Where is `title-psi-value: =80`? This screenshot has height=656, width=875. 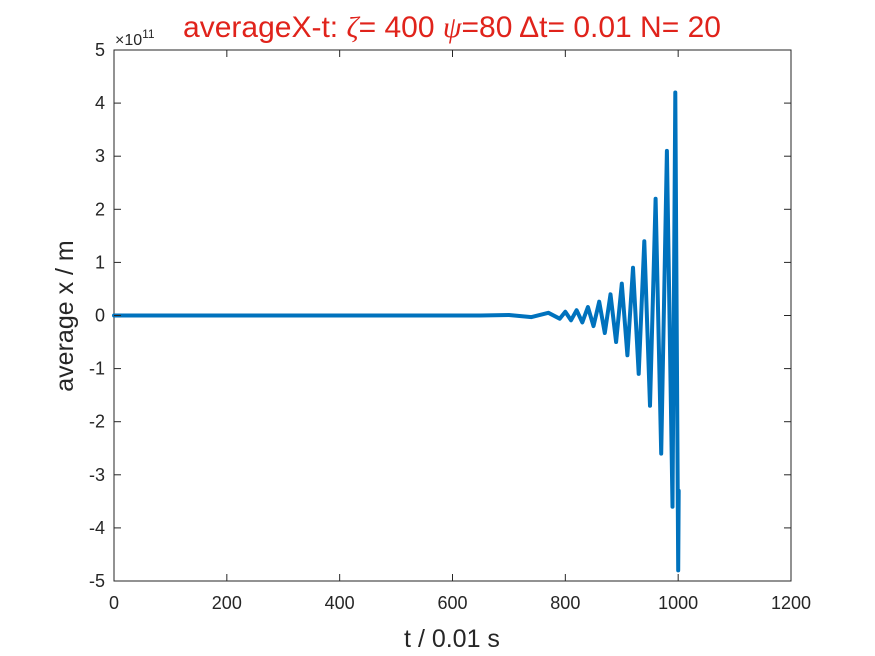 title-psi-value: =80 is located at coordinates (491, 27).